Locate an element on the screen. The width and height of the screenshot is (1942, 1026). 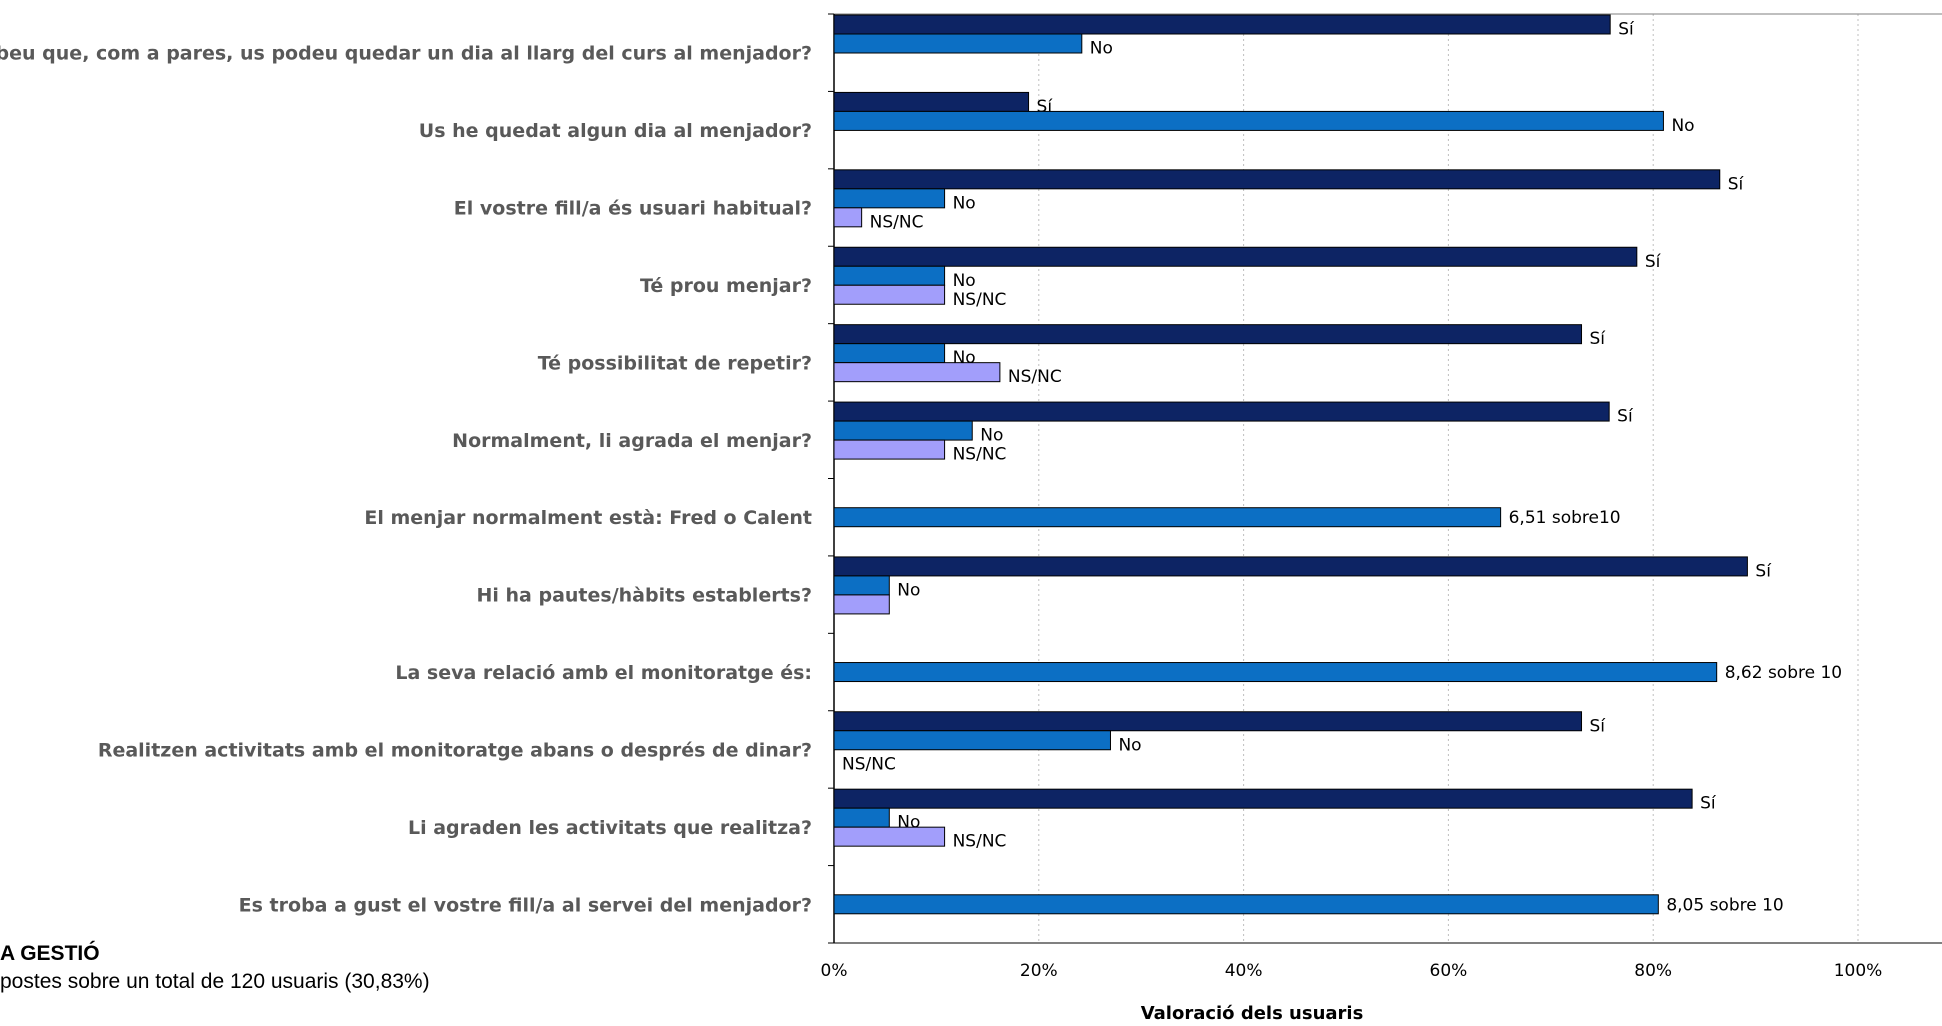
category-label: El menjar normalment està: Fred o Calent is located at coordinates (588, 518).